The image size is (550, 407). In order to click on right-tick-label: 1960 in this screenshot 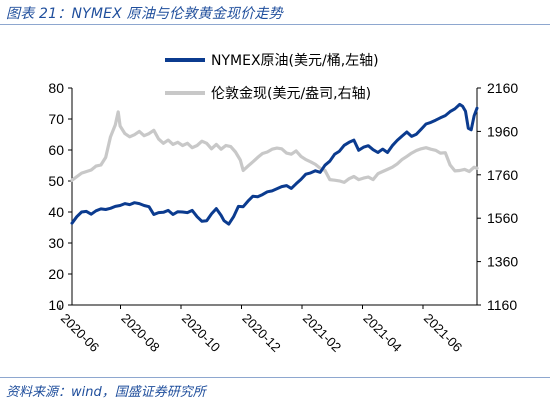, I will do `click(502, 131)`.